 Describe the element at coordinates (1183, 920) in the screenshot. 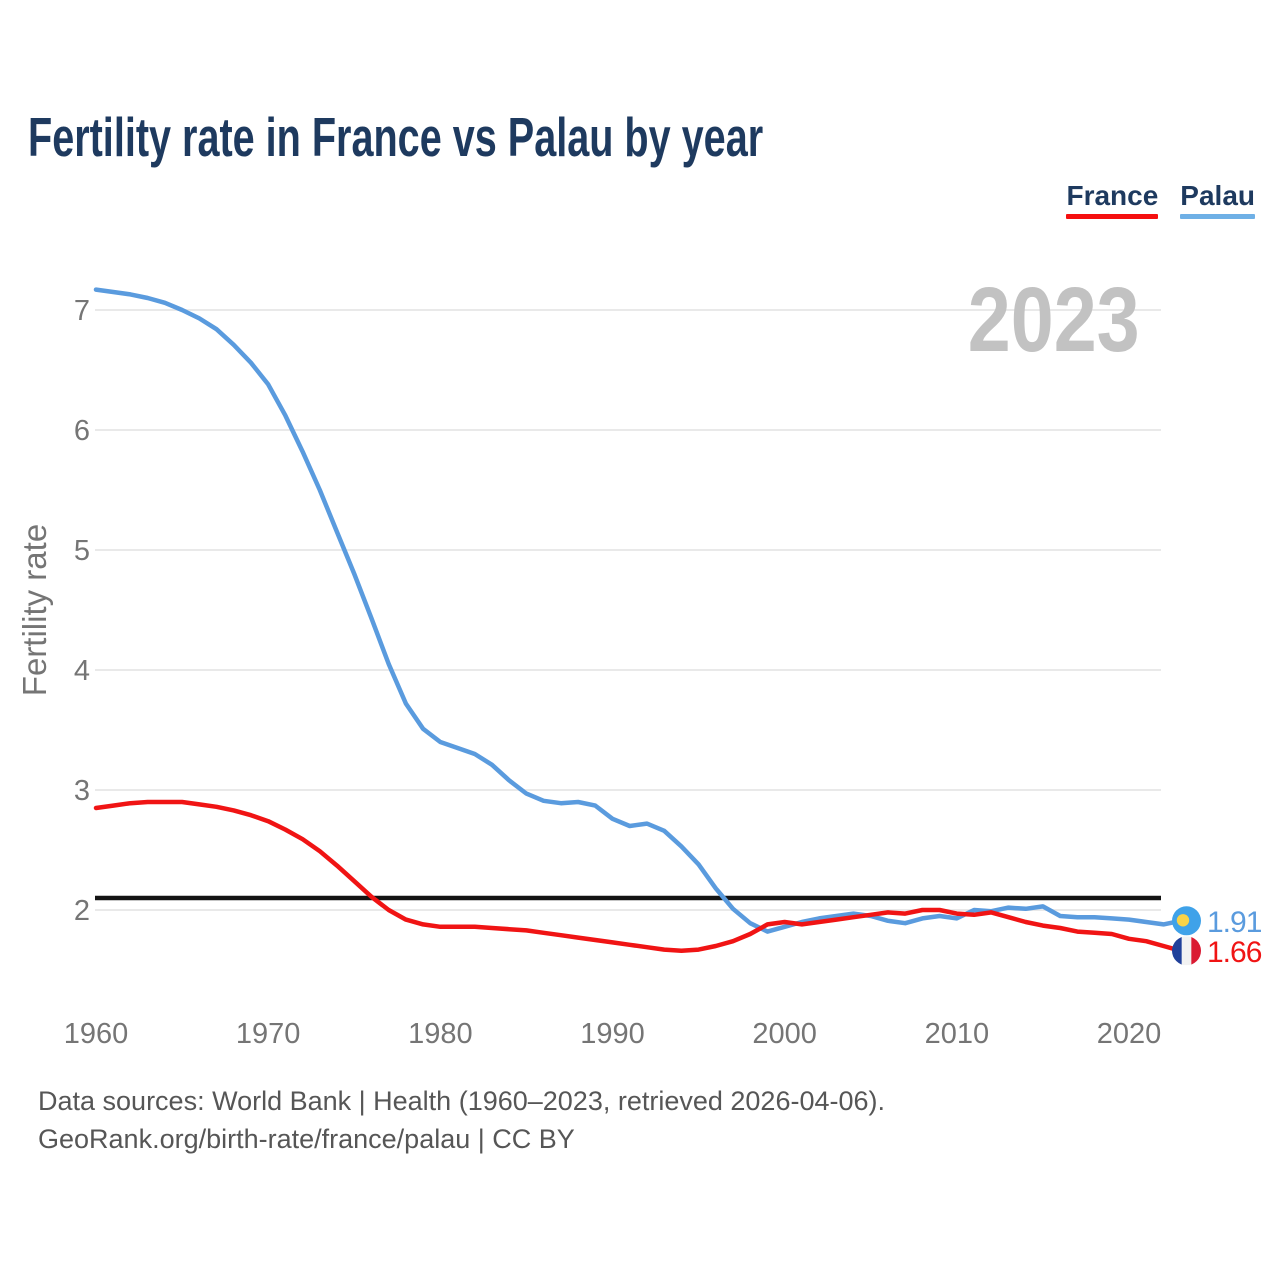

I see `palau-flag-moon-icon` at that location.